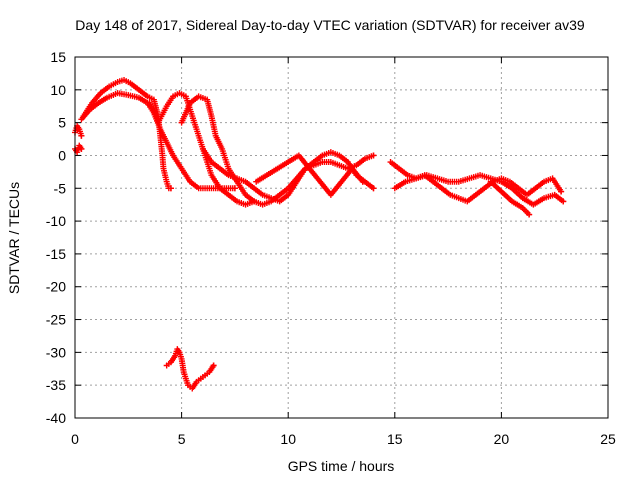 The image size is (640, 485). Describe the element at coordinates (395, 439) in the screenshot. I see `x-tick-label: 15` at that location.